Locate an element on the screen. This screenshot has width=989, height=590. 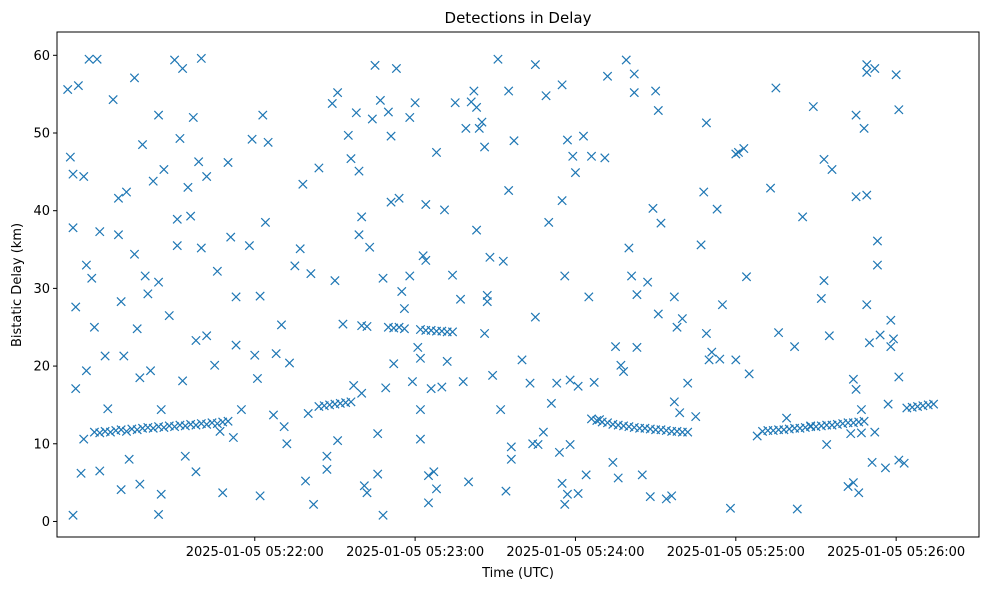
x-tick-label: 2025-01-05 05:23:00 is located at coordinates (415, 552).